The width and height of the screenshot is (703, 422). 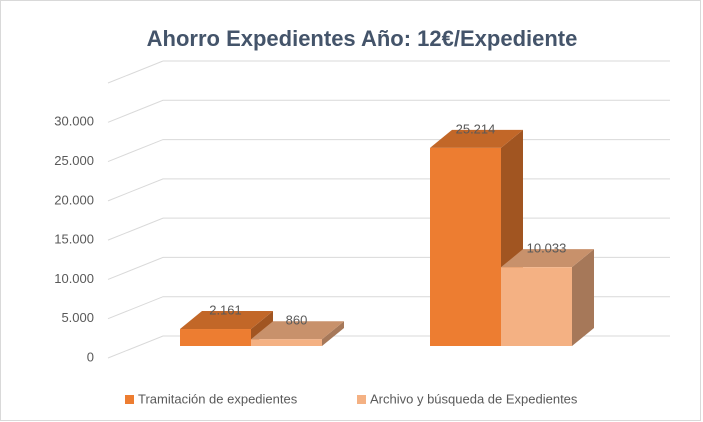 What do you see at coordinates (90, 356) in the screenshot?
I see `y-tick-label: 0` at bounding box center [90, 356].